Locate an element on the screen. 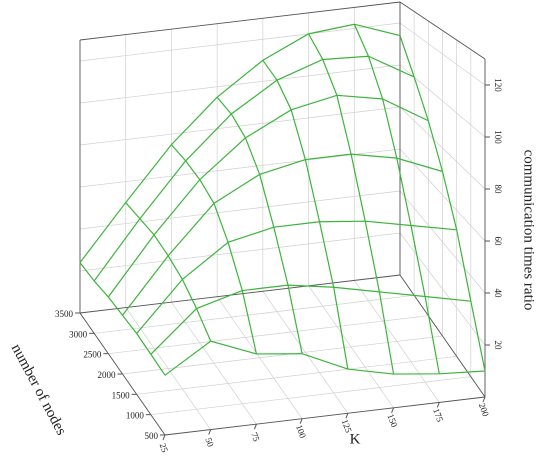 The image size is (550, 463). x-tick-label: 50 is located at coordinates (209, 442).